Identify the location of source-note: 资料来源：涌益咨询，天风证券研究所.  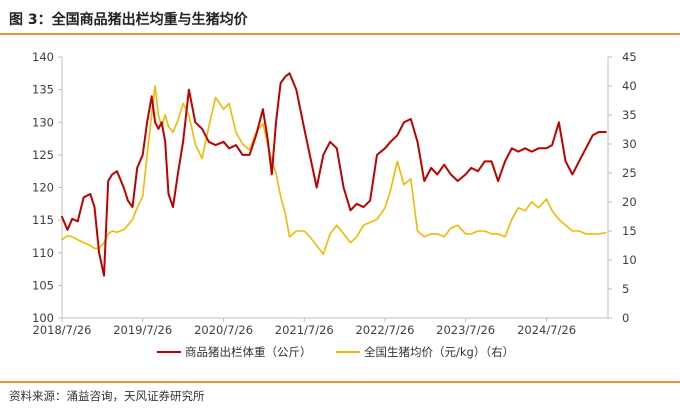
(107, 396).